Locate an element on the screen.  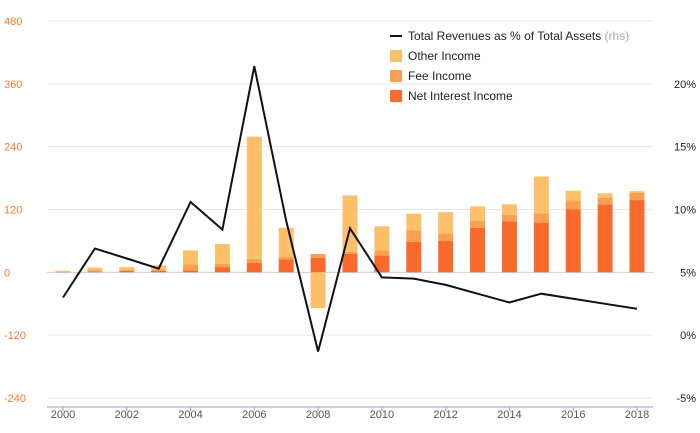
y-right-tick-label: -5% is located at coordinates (686, 399).